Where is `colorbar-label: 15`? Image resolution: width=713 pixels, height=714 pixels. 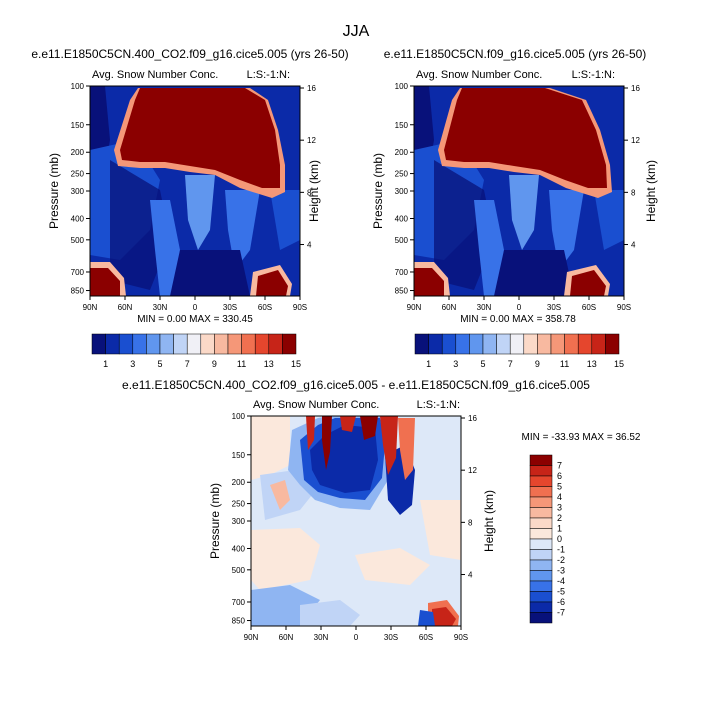
colorbar-label: 15 is located at coordinates (619, 364).